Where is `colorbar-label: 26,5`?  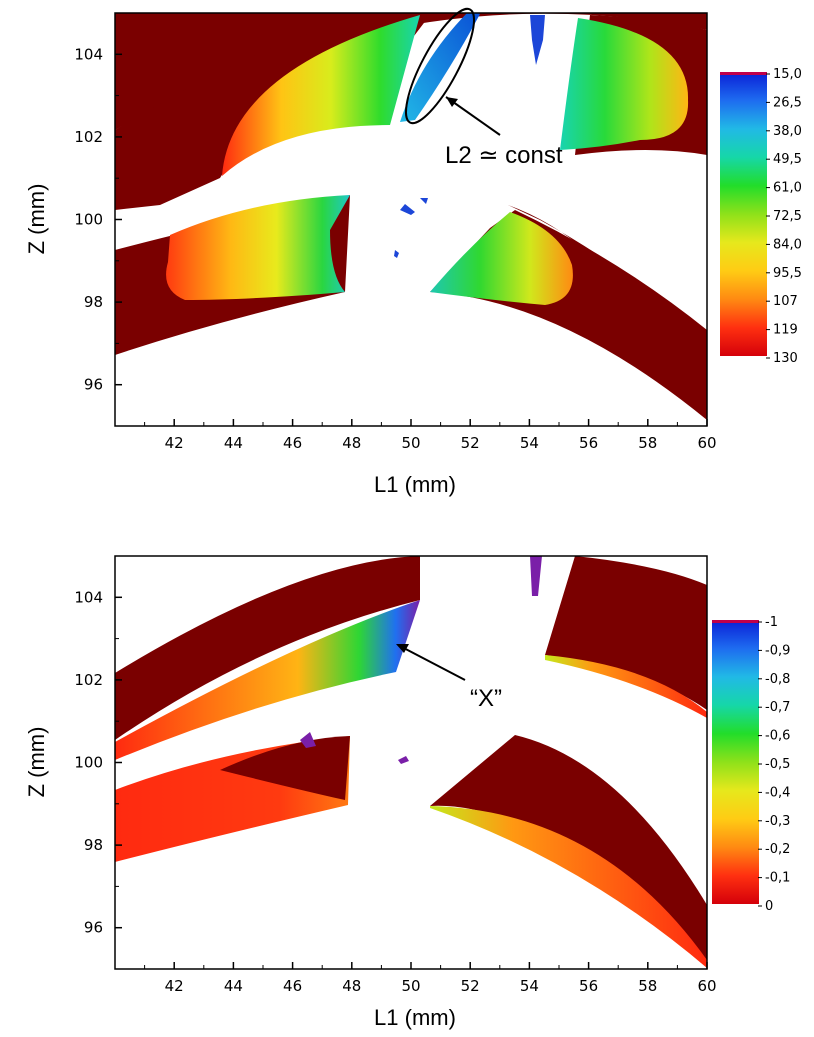
colorbar-label: 26,5 is located at coordinates (787, 102).